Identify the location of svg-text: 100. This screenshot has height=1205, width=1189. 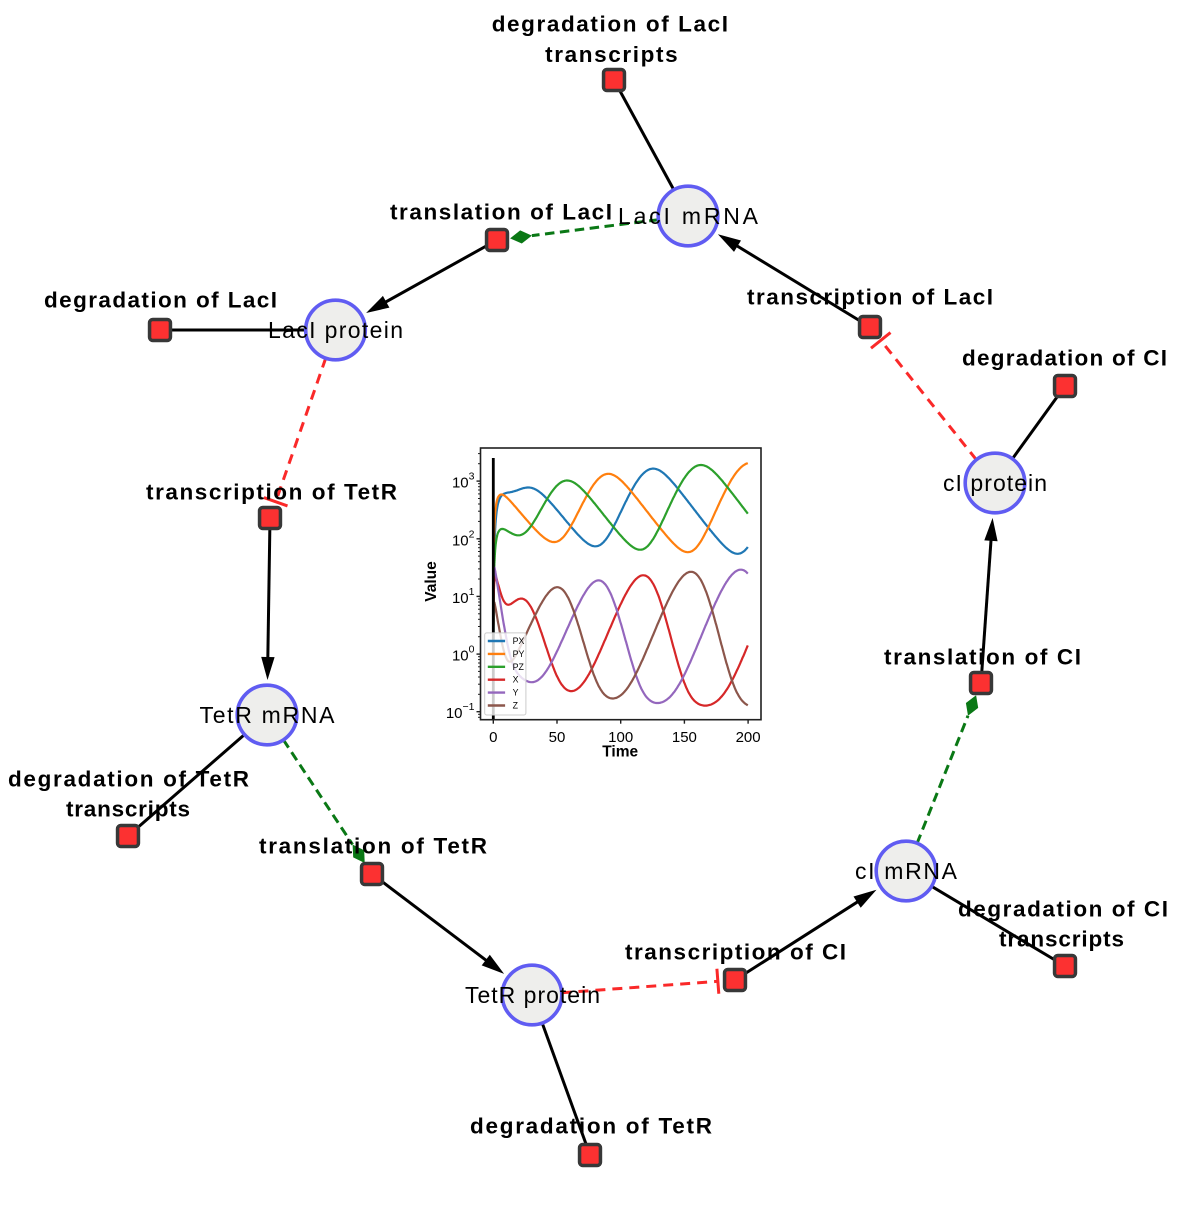
(620, 737).